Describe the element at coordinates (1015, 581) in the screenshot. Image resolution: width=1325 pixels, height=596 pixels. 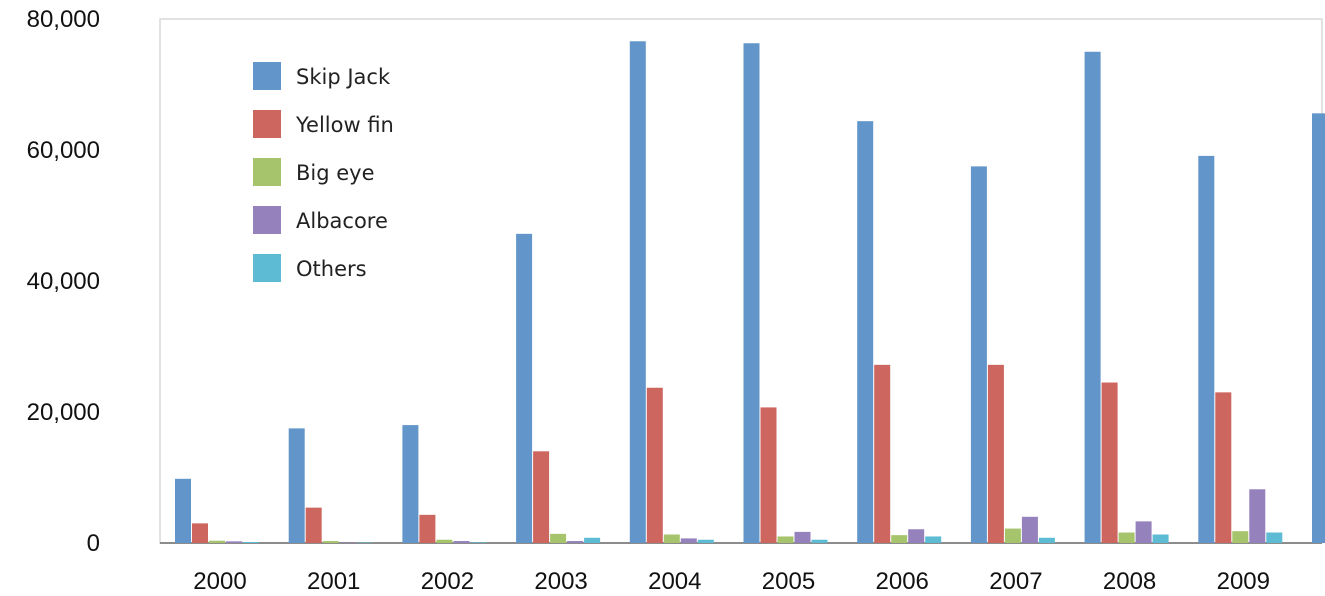
I see `x-tick-label: 2007` at that location.